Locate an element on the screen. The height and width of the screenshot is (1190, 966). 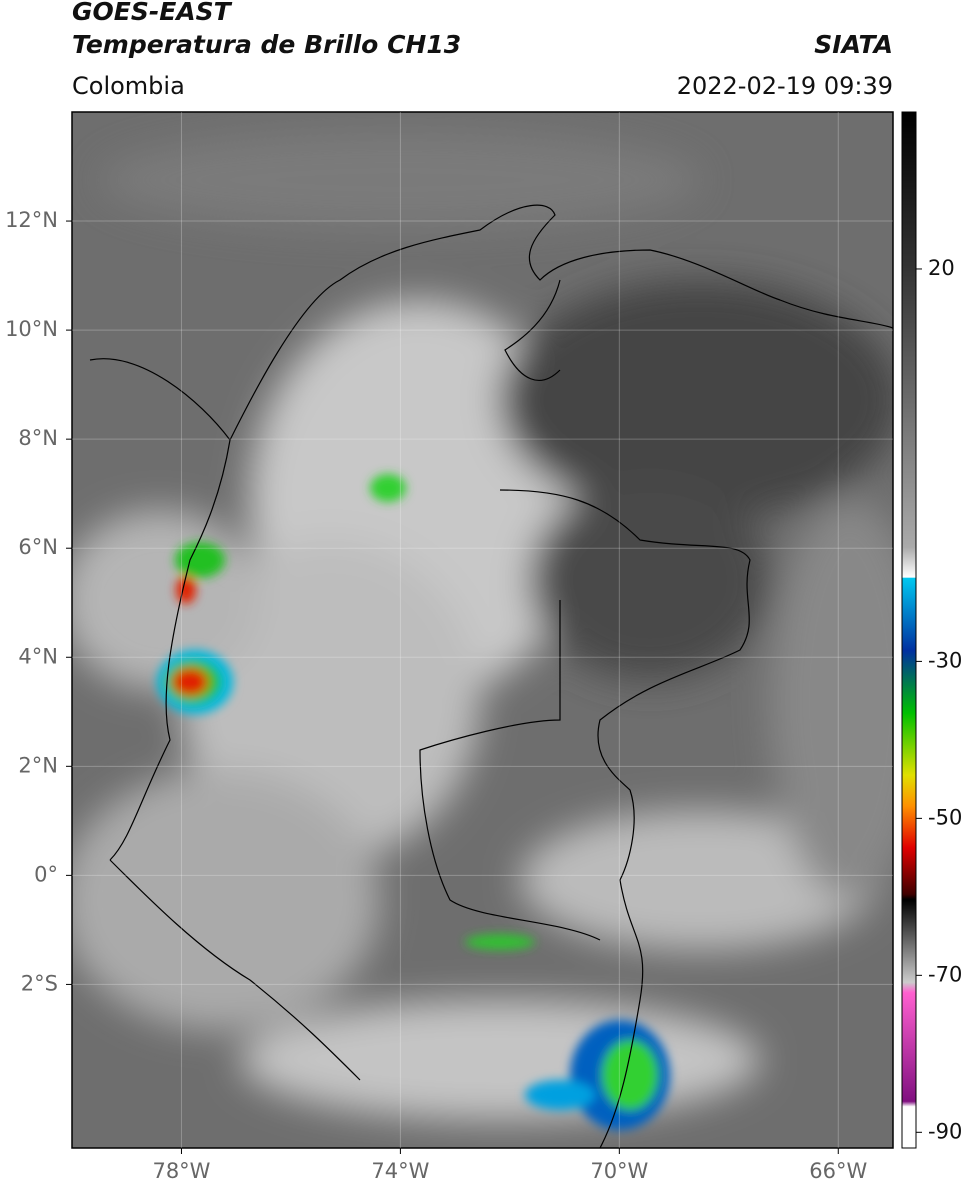
y-tick-label: 12°N is located at coordinates (31, 220).